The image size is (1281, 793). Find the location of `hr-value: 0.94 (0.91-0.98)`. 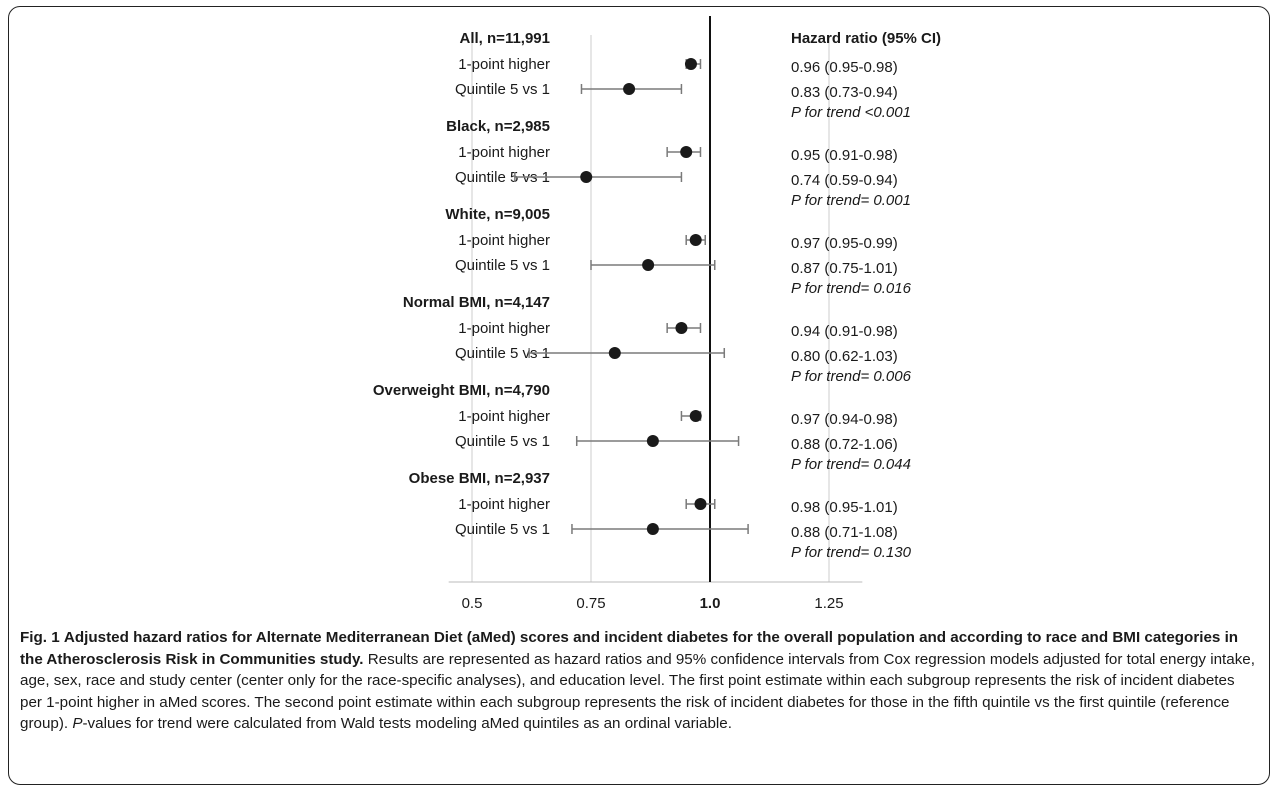

hr-value: 0.94 (0.91-0.98) is located at coordinates (844, 331).